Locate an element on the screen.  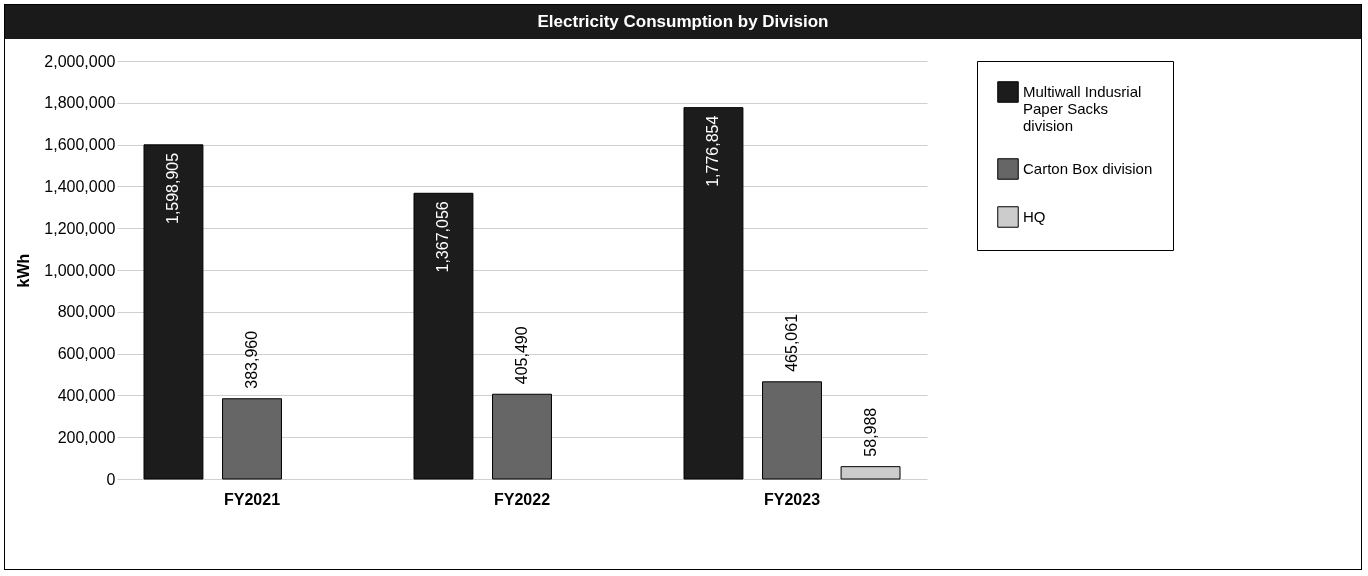
y-tick-label: 2,000,000 is located at coordinates (80, 61).